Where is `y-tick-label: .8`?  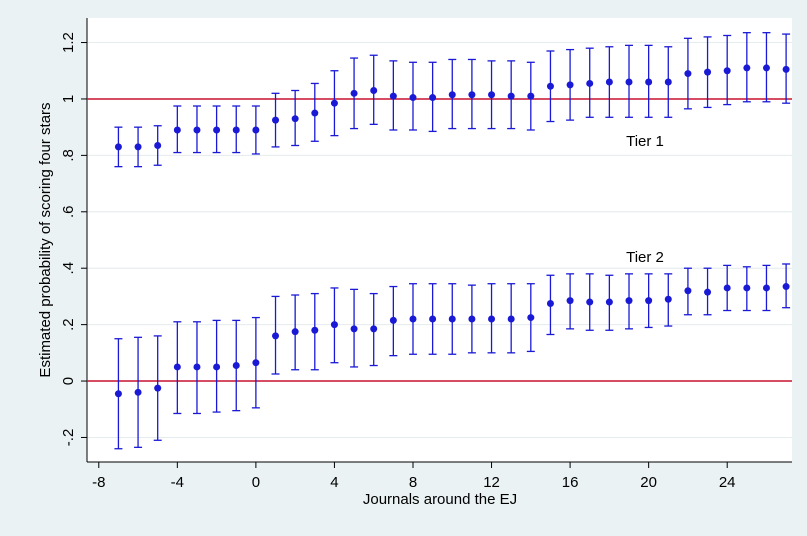 y-tick-label: .8 is located at coordinates (68, 155).